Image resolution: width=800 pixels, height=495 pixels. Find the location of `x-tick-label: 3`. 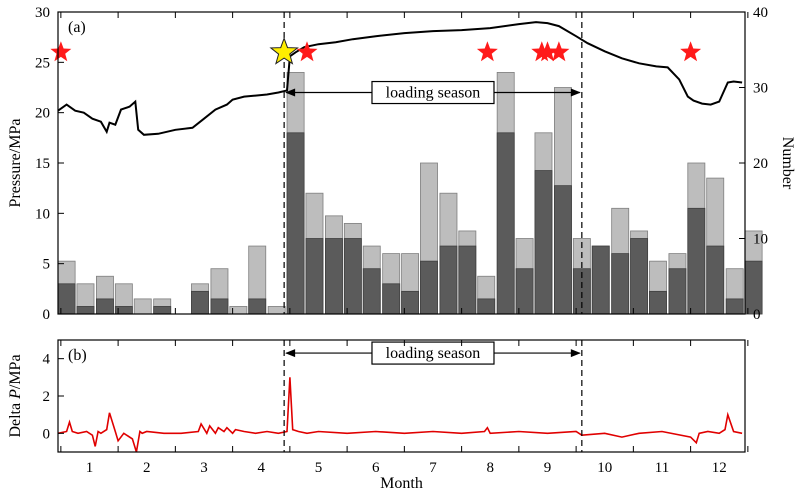

x-tick-label: 3 is located at coordinates (204, 468).